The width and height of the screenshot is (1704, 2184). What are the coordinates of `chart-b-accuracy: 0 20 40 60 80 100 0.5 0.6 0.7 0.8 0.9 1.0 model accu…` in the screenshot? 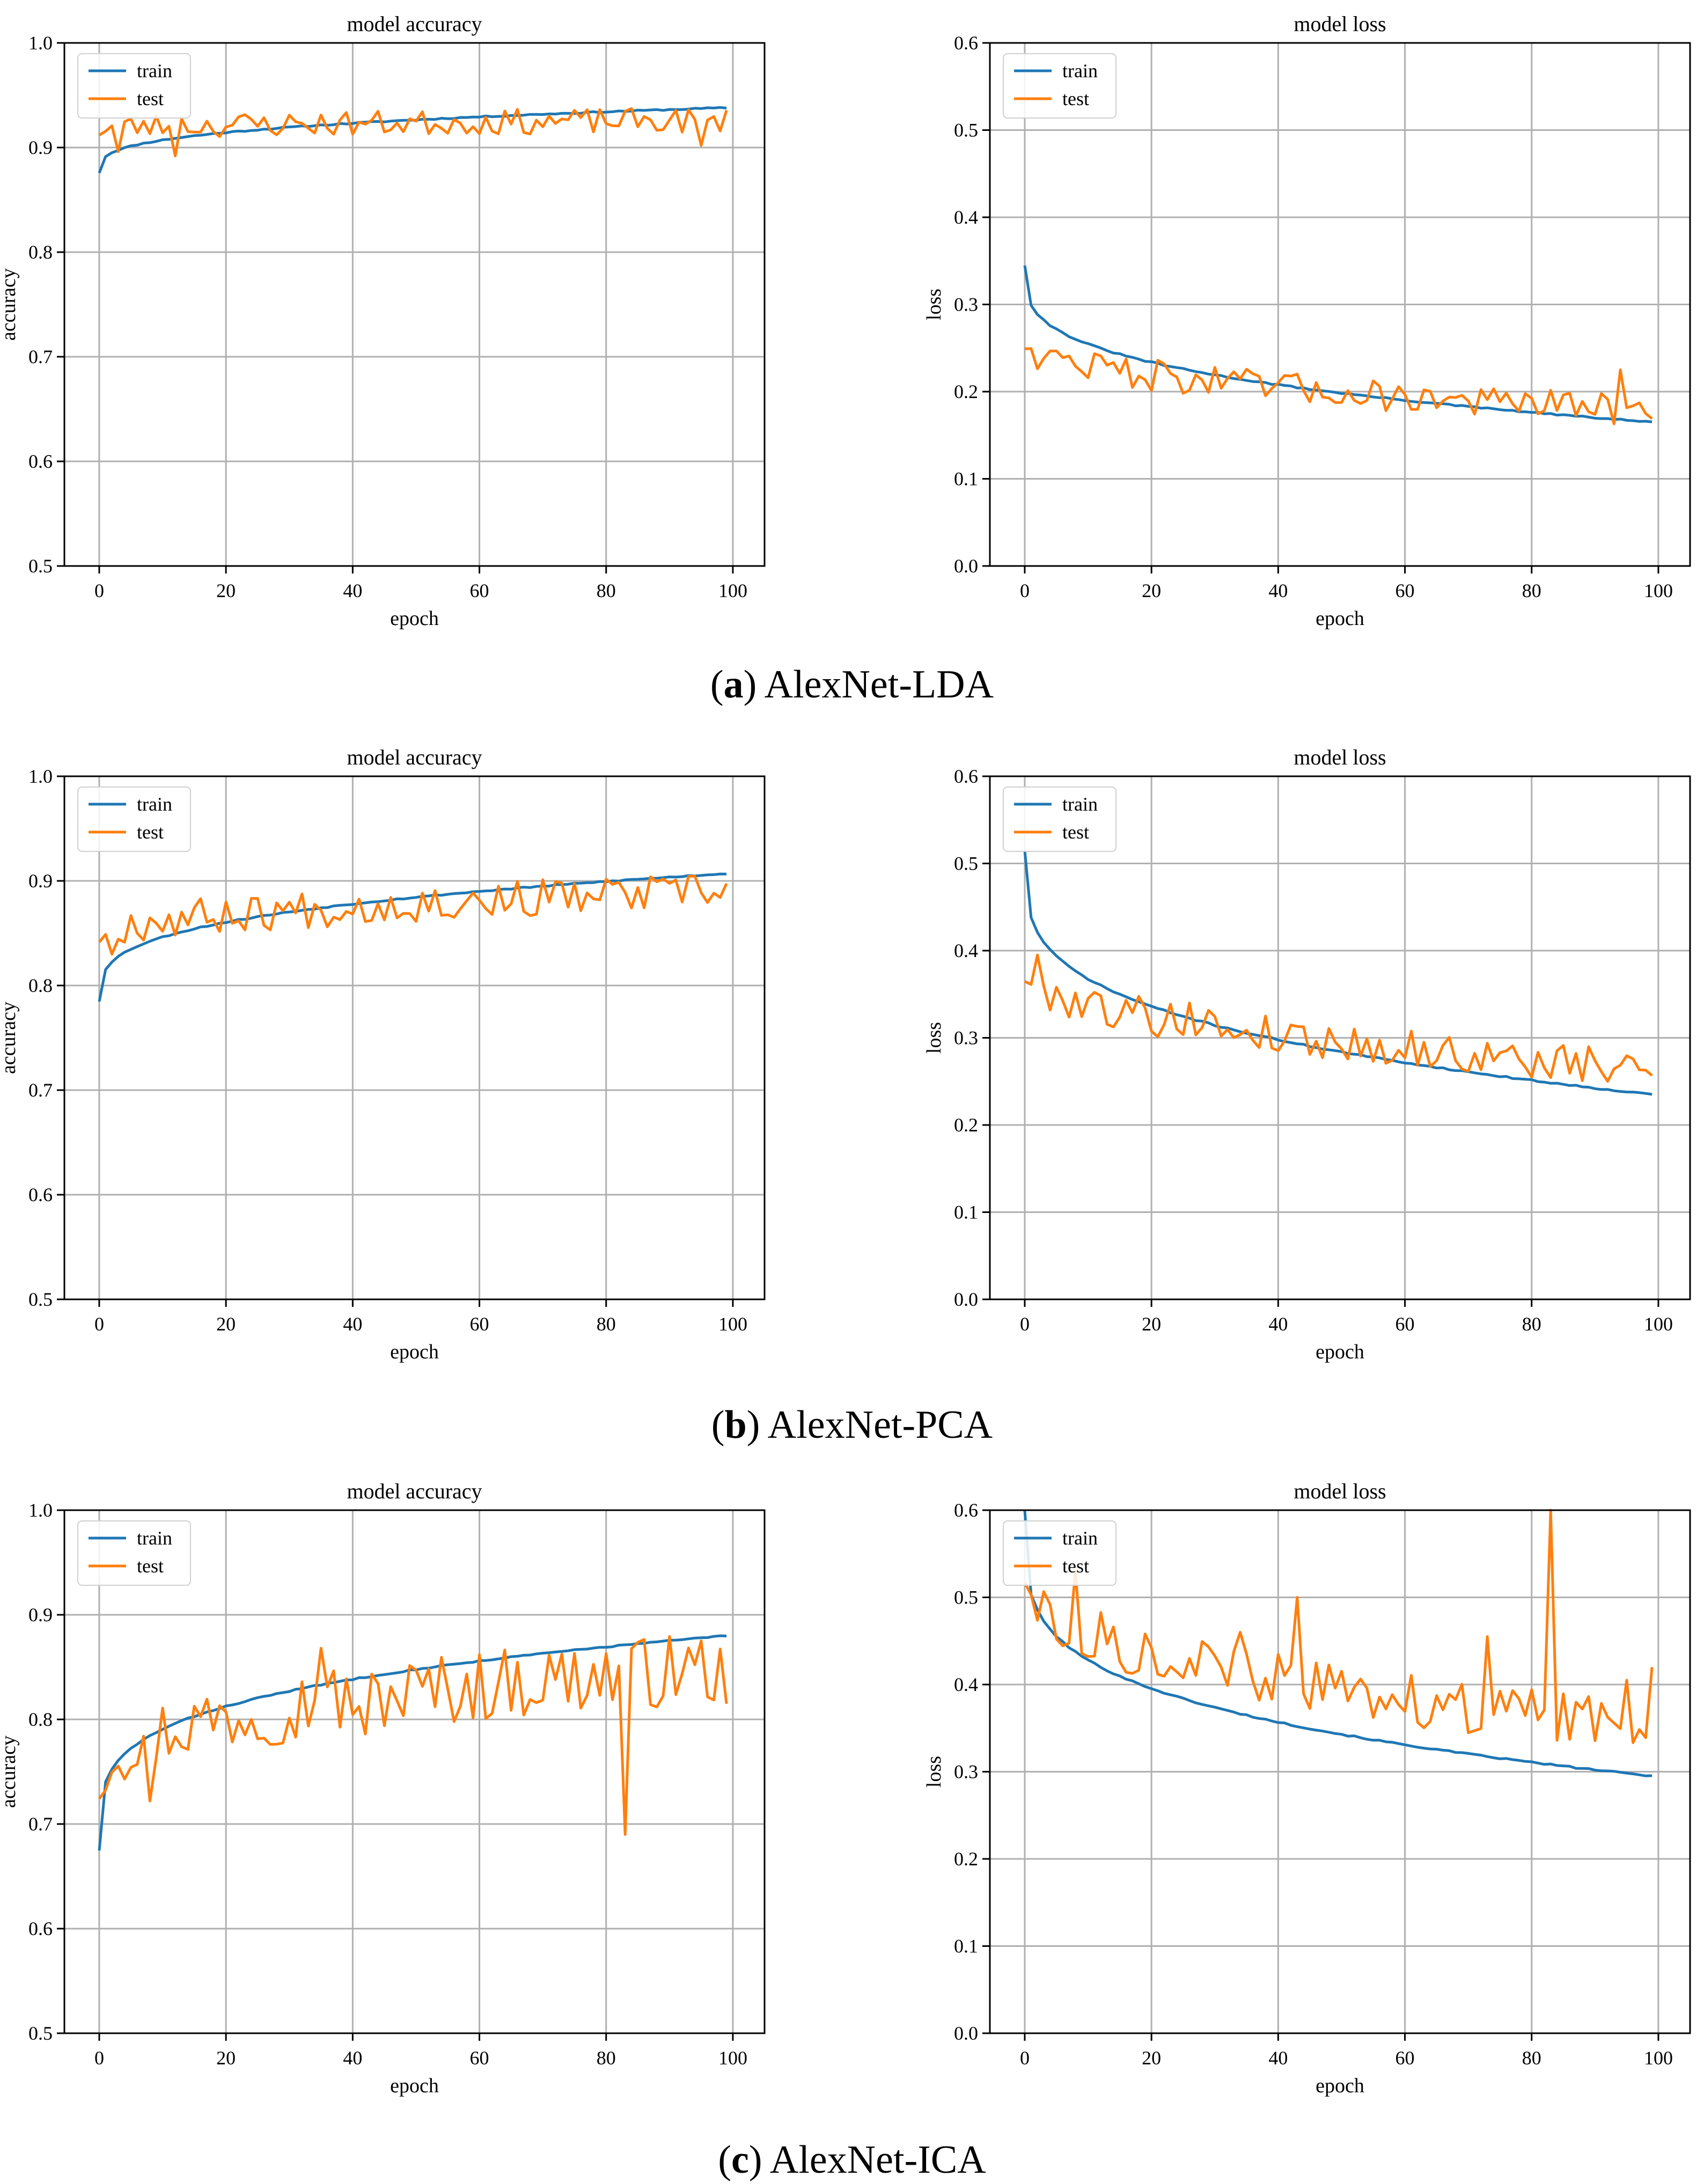 It's located at (383, 1054).